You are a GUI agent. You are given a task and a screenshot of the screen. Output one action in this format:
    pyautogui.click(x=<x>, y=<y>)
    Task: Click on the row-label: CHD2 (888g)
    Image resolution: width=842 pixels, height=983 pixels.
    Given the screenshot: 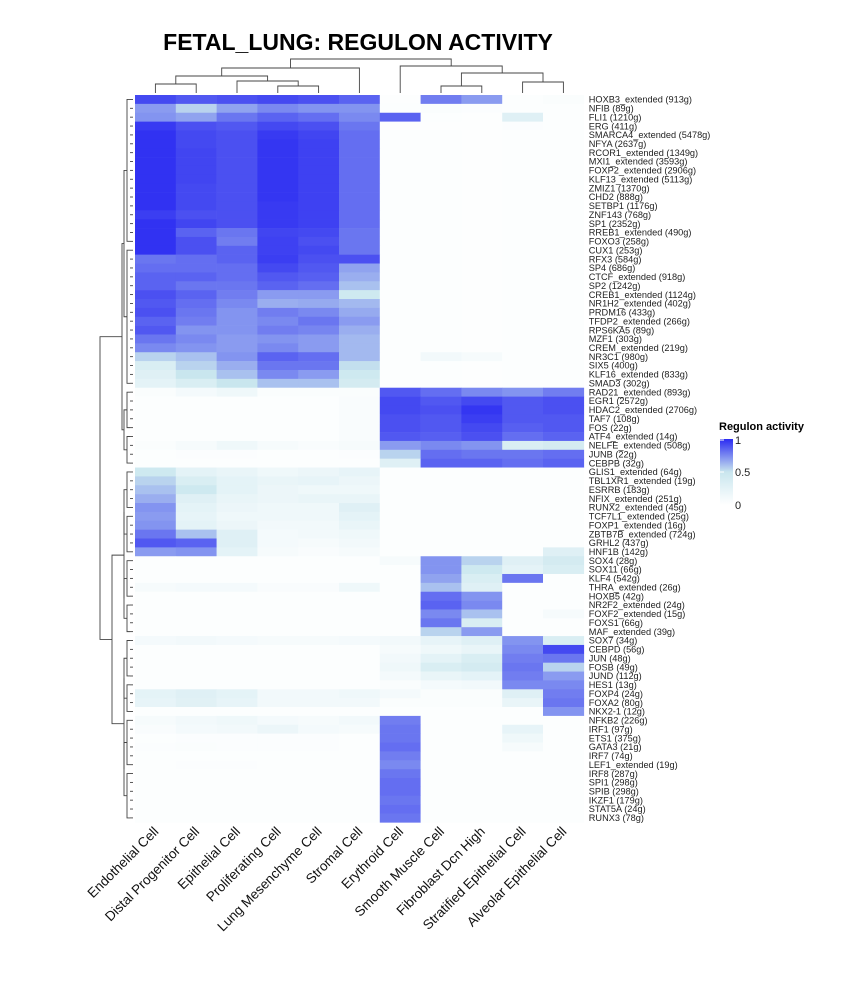 What is the action you would take?
    pyautogui.click(x=616, y=197)
    